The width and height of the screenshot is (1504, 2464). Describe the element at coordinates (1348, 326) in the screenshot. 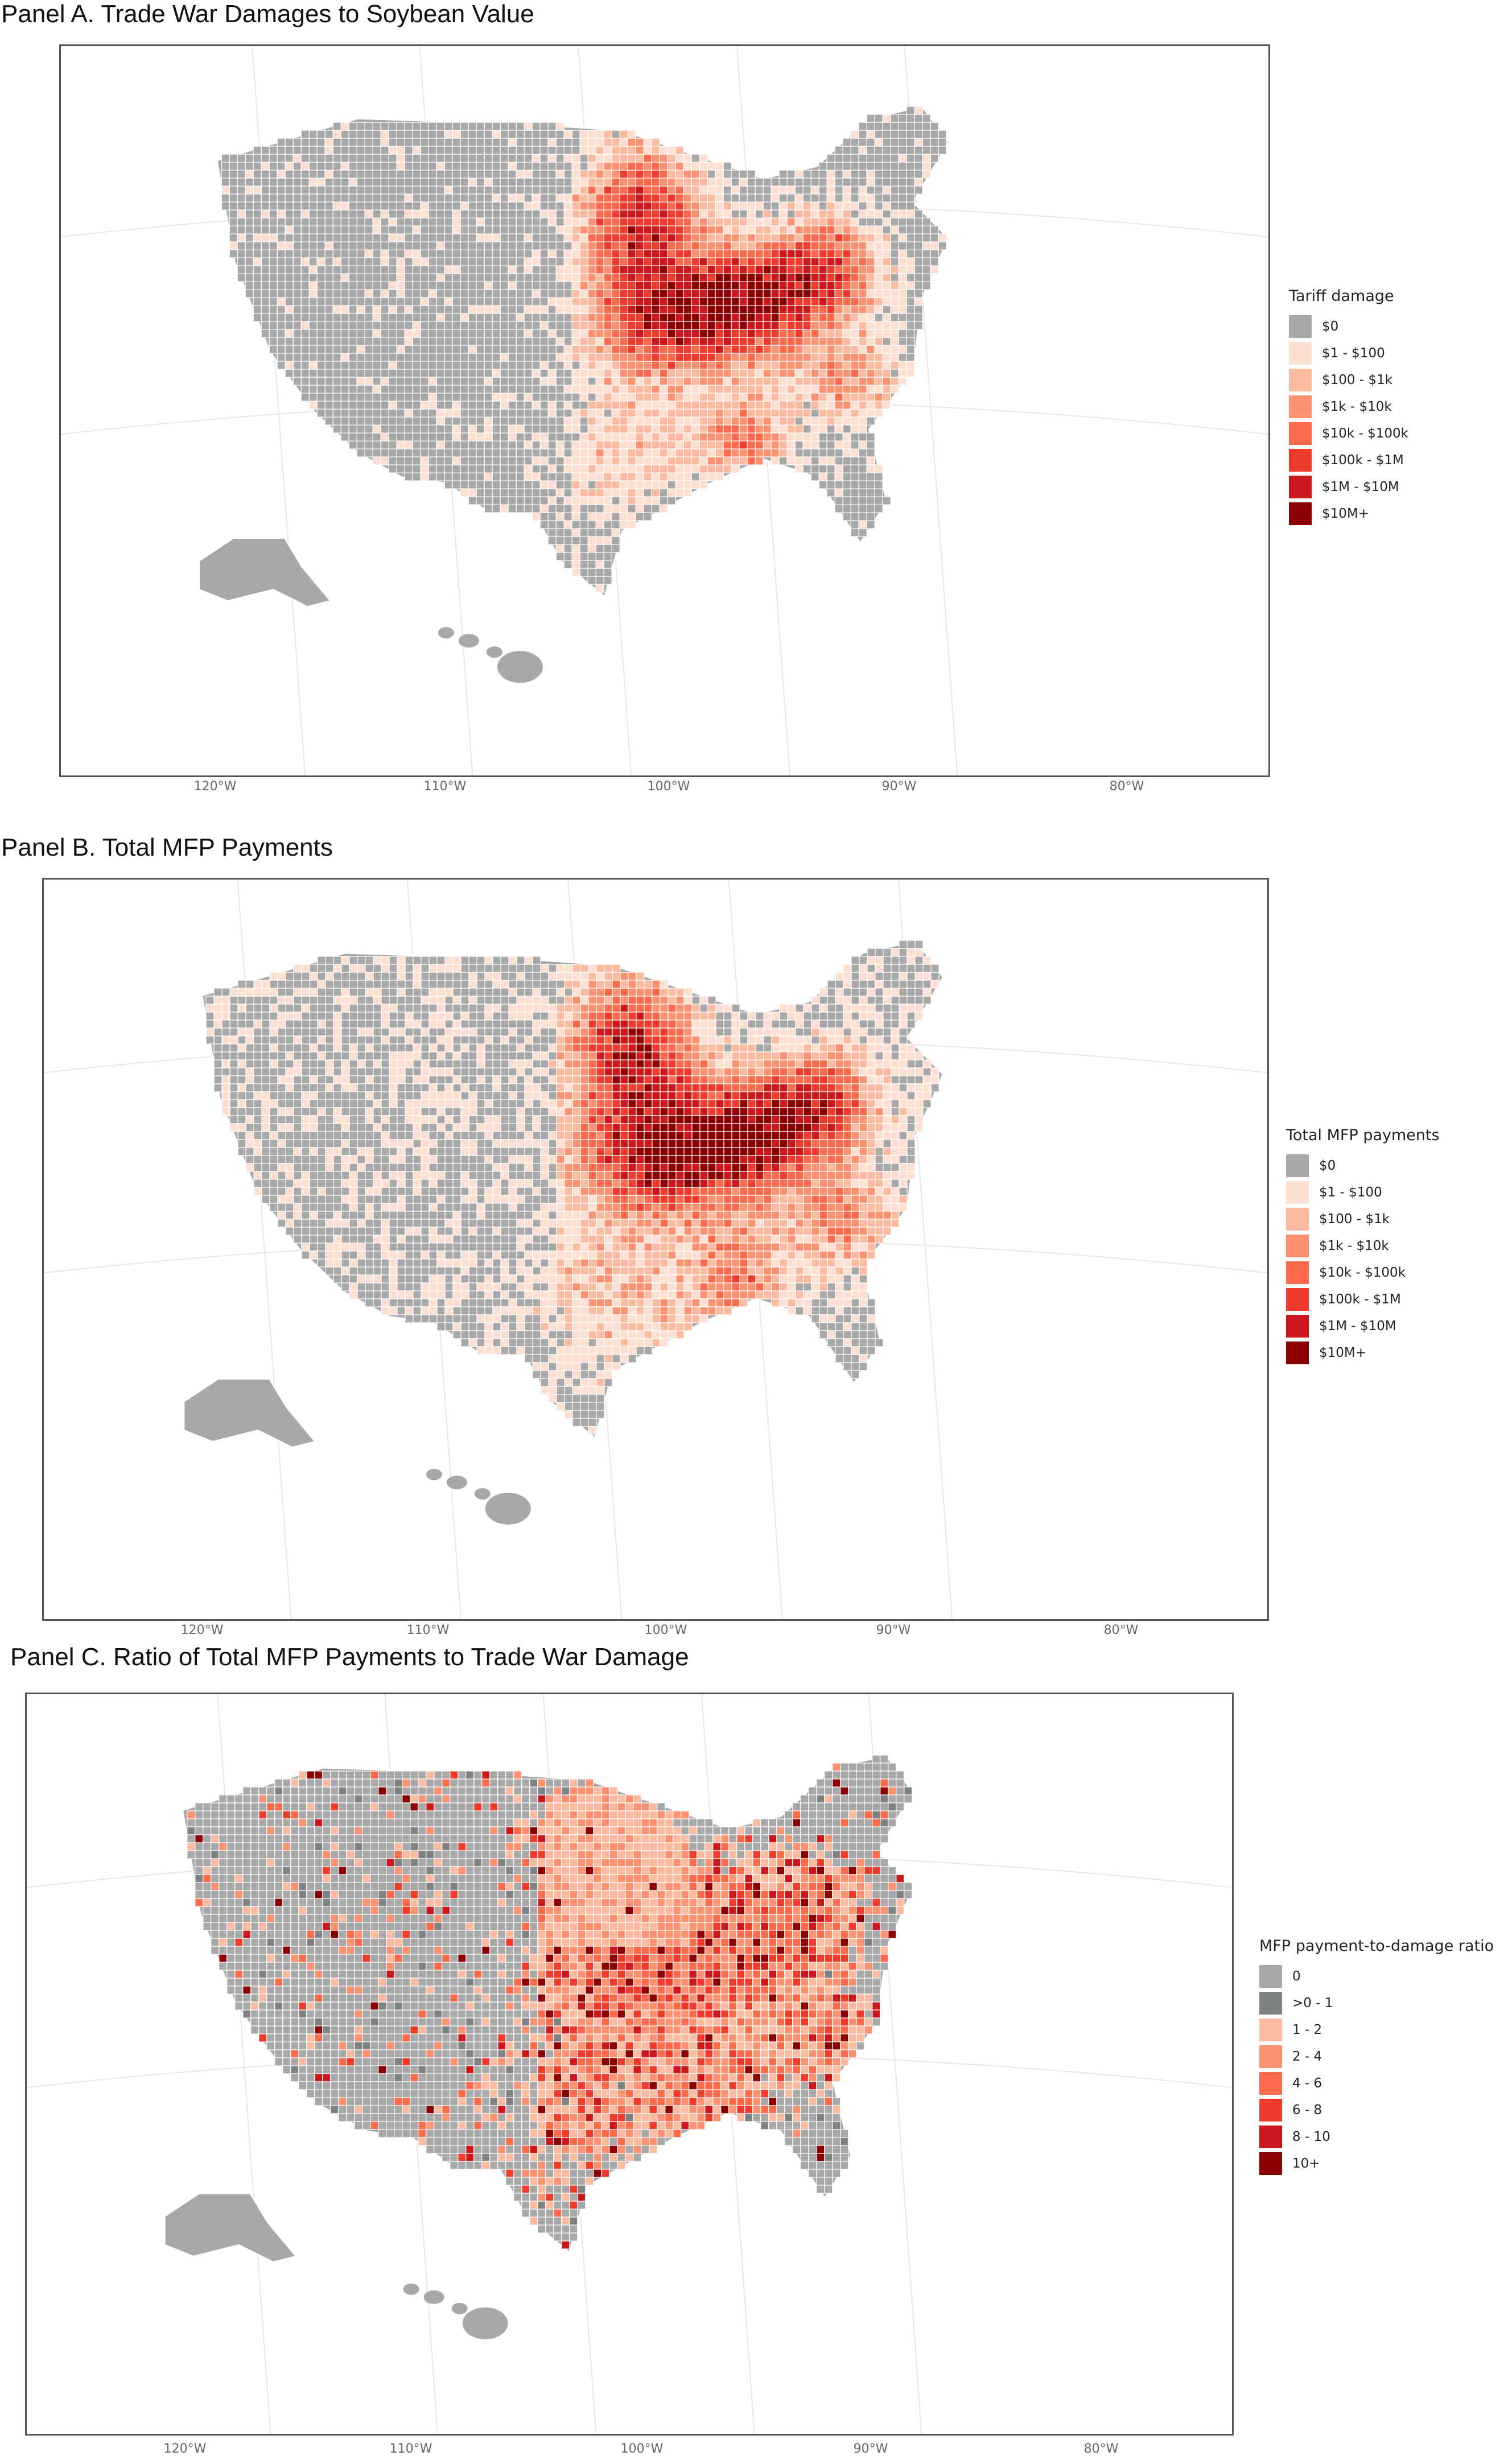

I see `legend-item: $0` at that location.